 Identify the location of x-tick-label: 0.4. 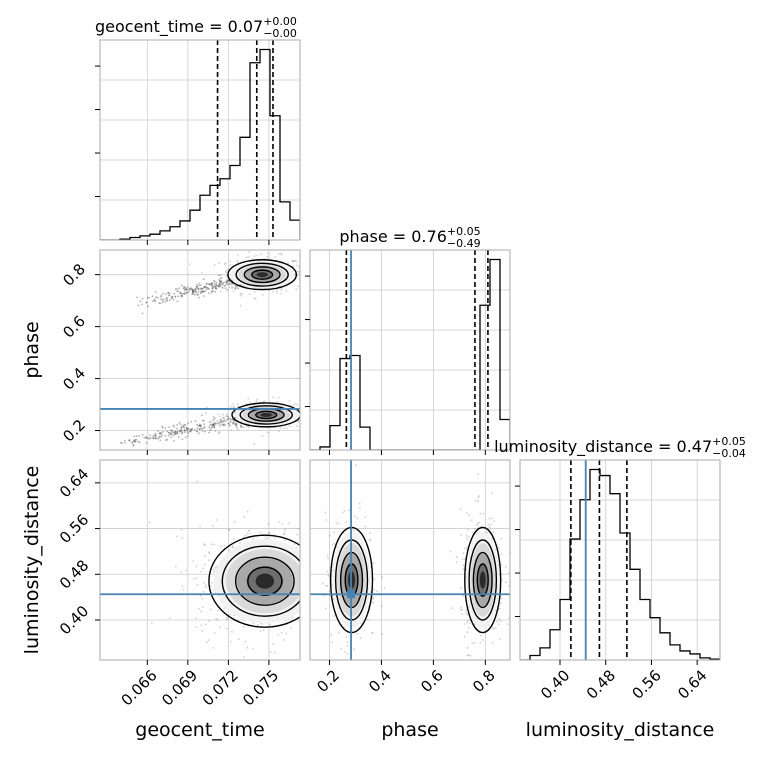
(380, 681).